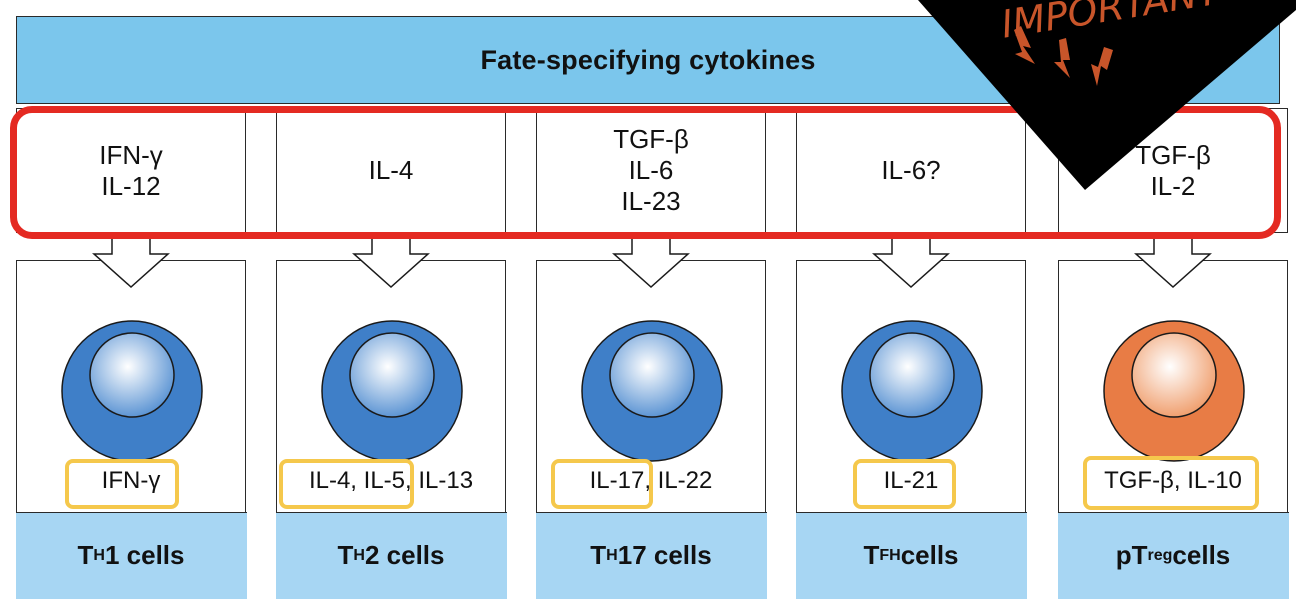  I want to click on header-title: Fate-specifying cytokines, so click(648, 59).